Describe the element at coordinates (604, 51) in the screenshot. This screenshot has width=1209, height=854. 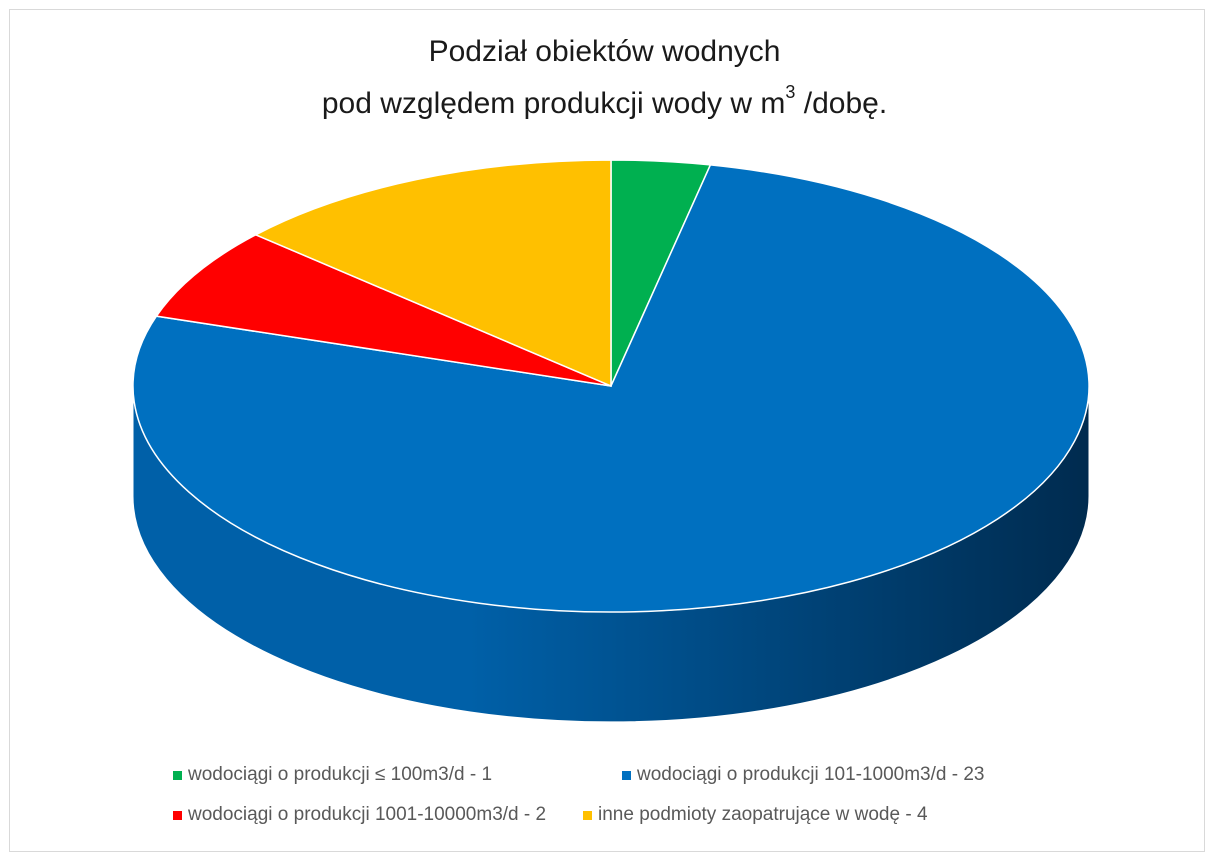
I see `chart-title-line1: Podział obiektów wodnych` at that location.